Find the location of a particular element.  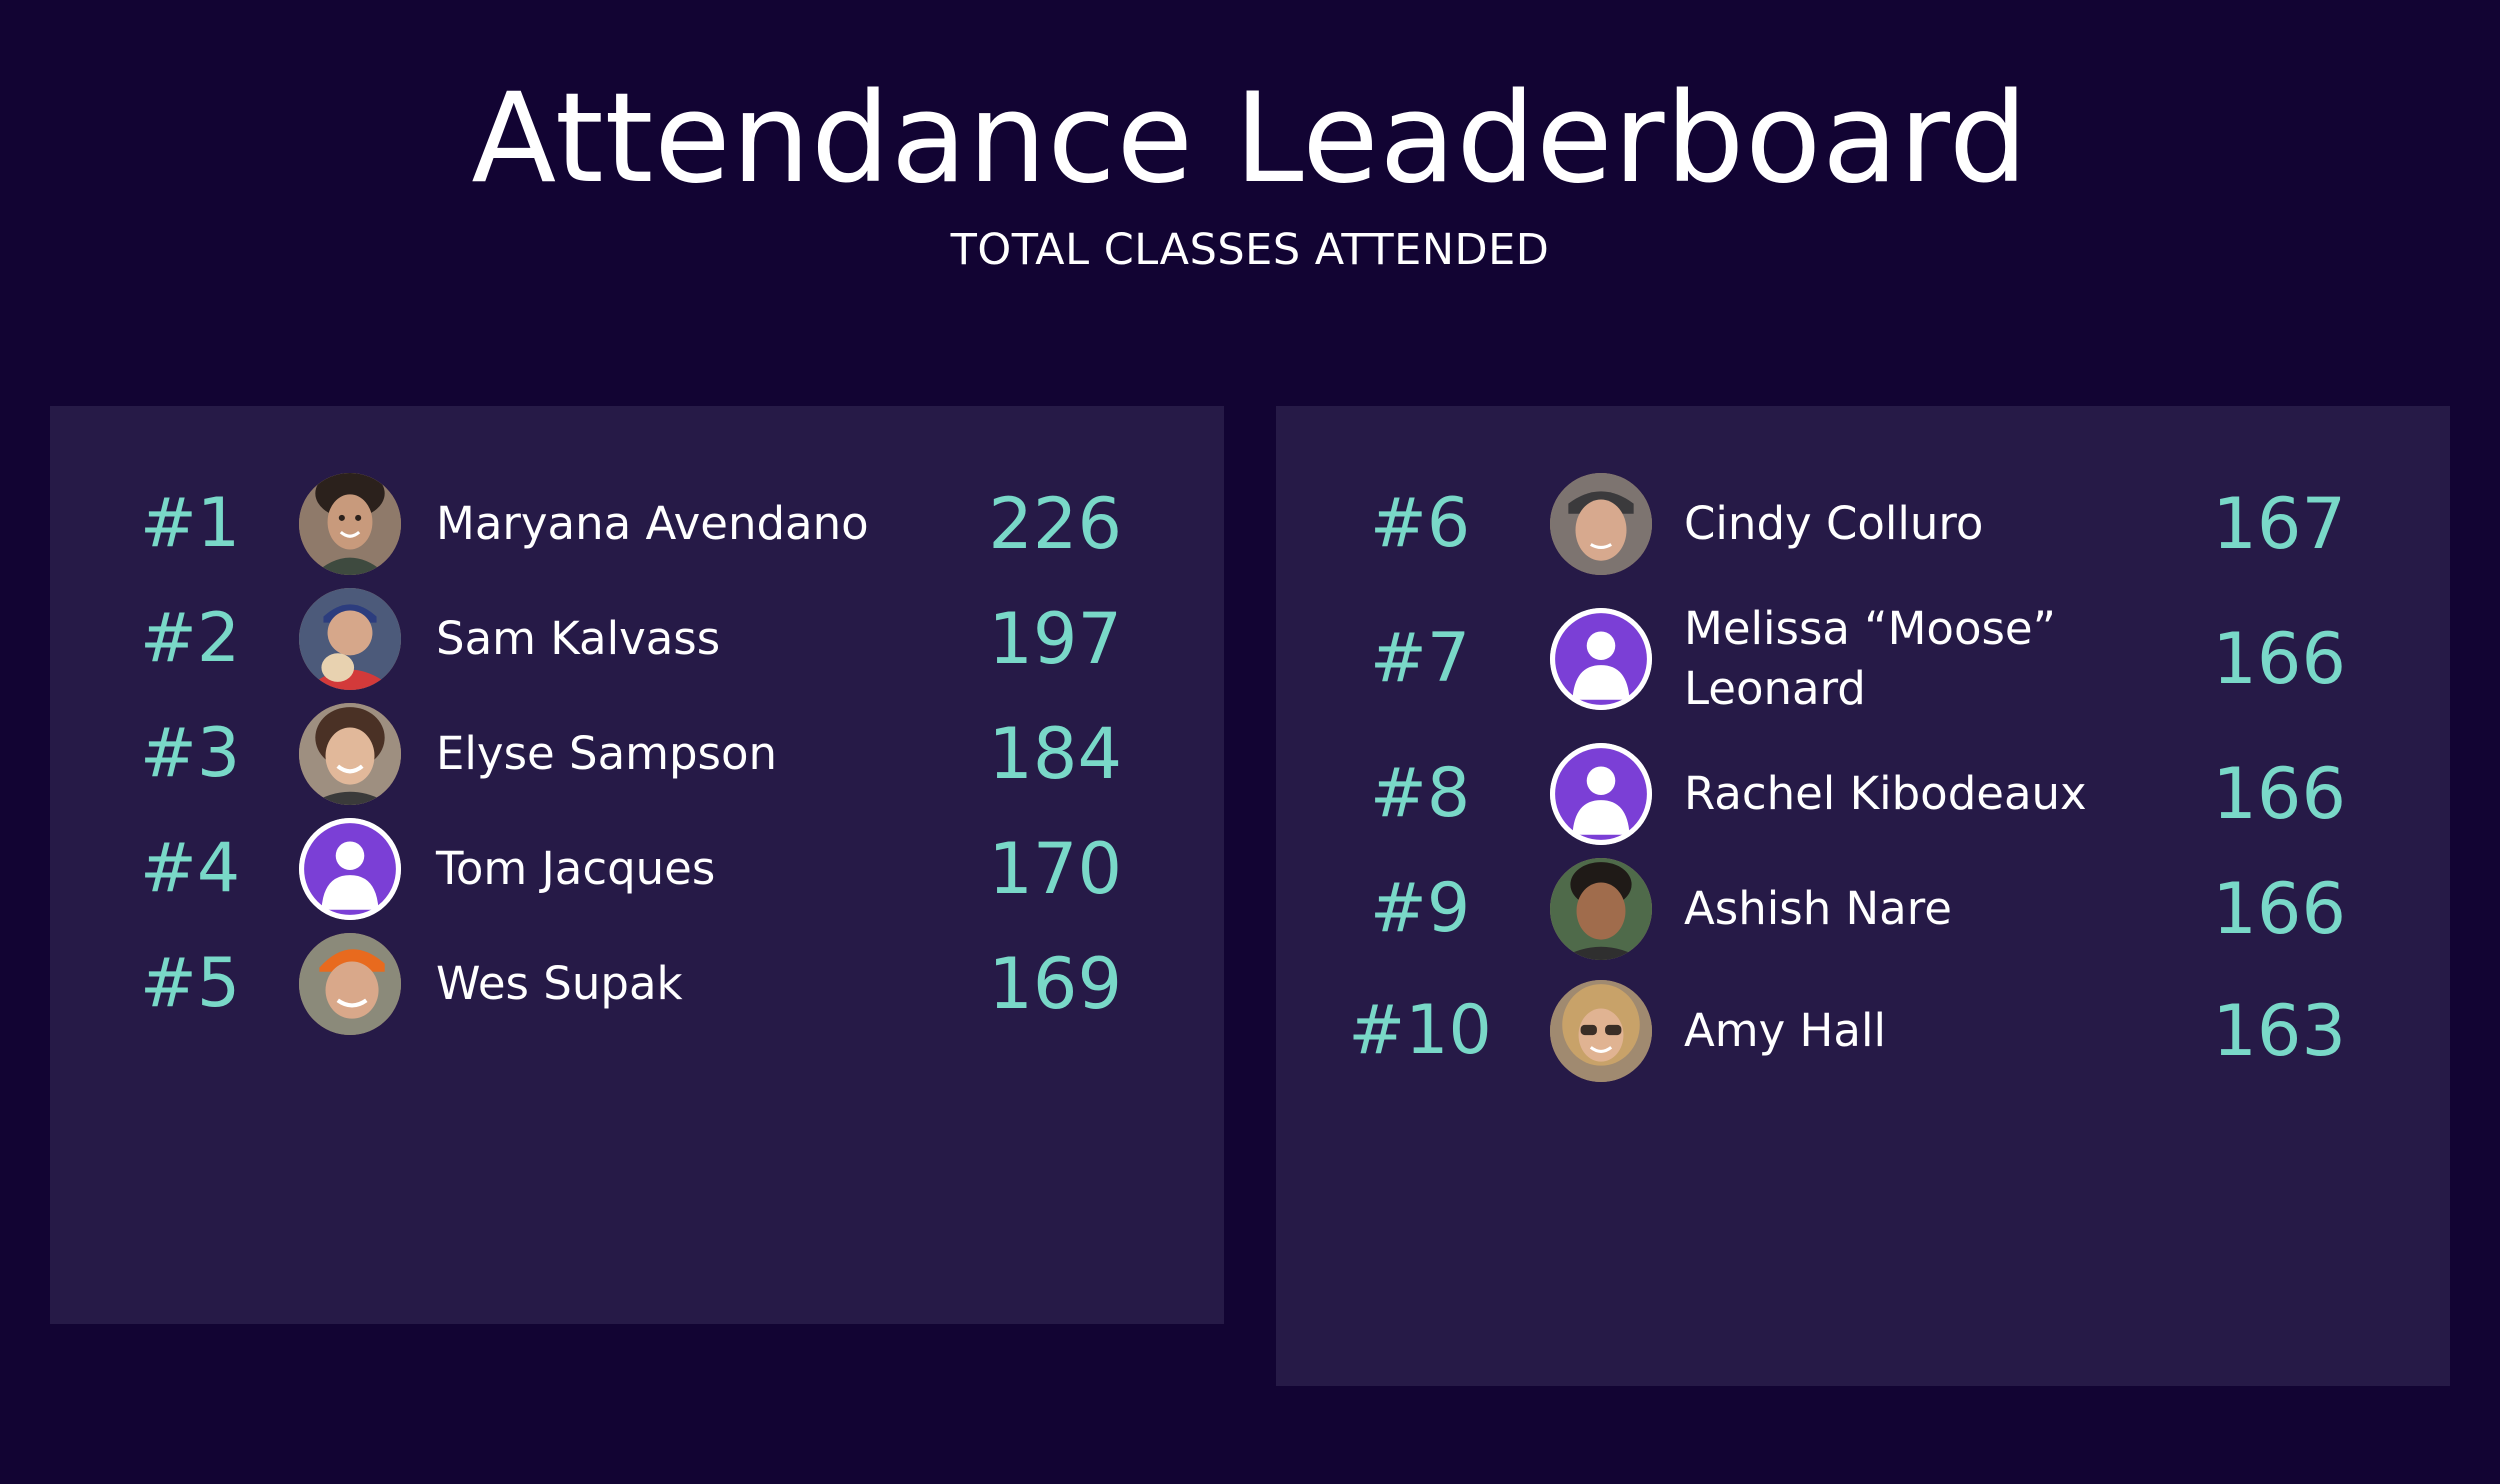

rank-label: #6 is located at coordinates (1420, 523).